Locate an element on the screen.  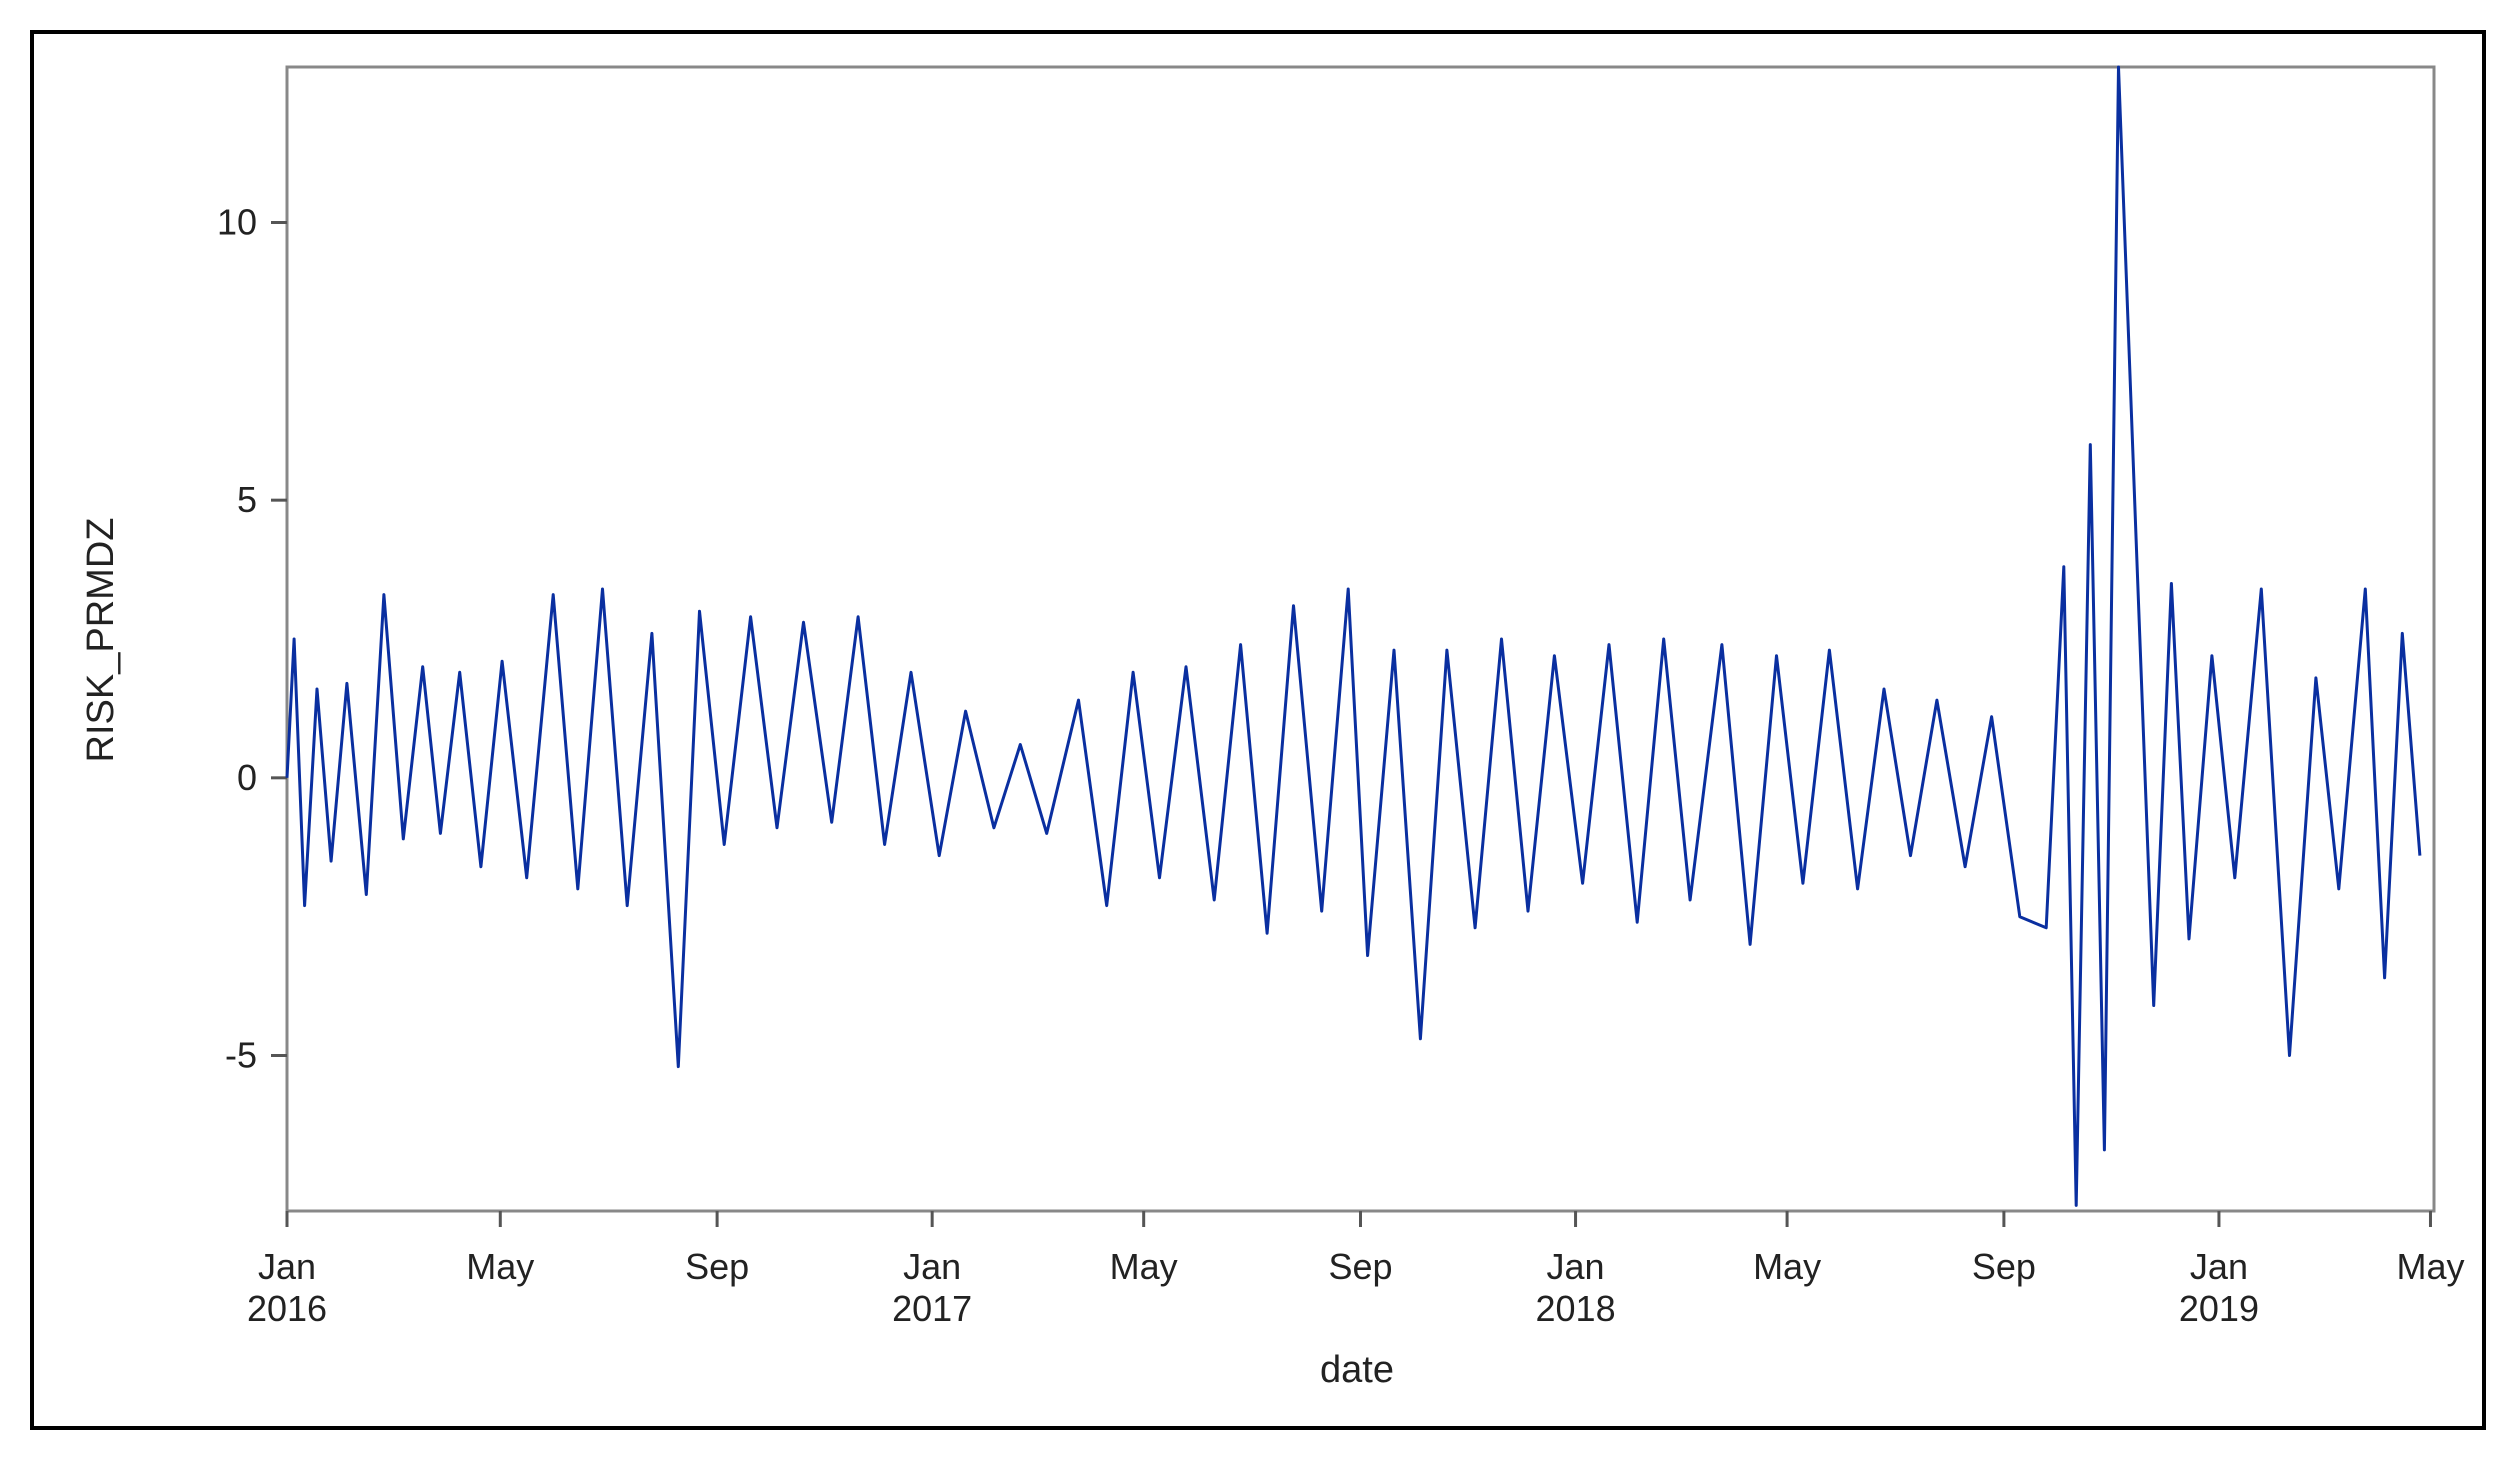
y-axis: 10 5 0 -5 is located at coordinates (252, 638).